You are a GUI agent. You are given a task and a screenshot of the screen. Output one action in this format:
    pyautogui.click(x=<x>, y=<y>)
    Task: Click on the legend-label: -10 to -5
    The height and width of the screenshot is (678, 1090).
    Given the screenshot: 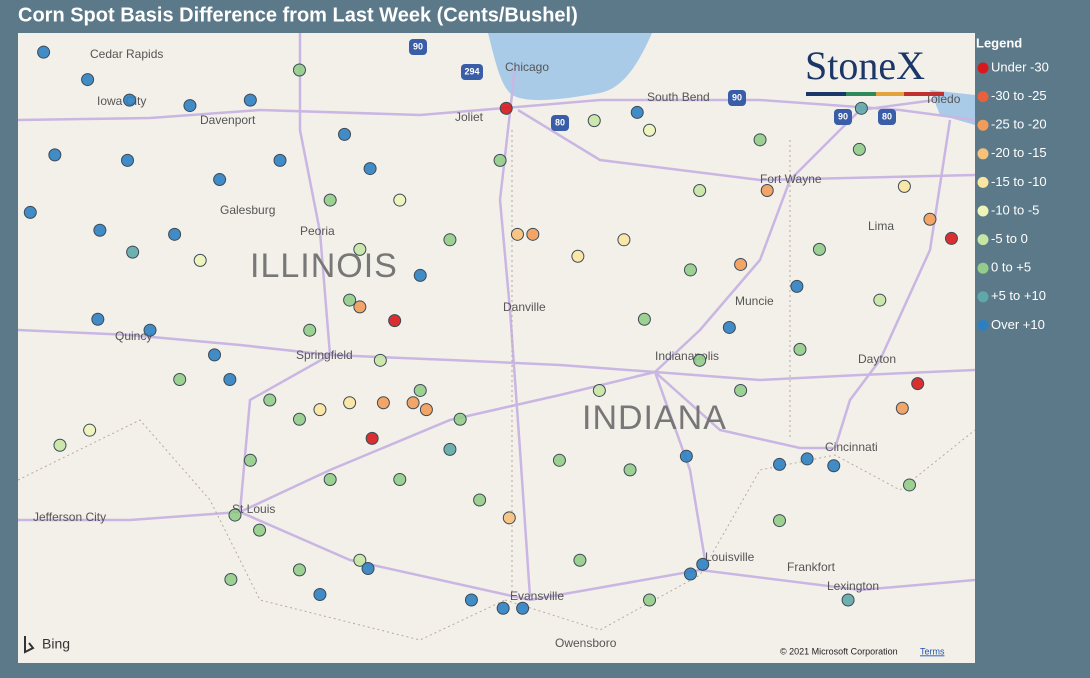 What is the action you would take?
    pyautogui.click(x=1015, y=209)
    